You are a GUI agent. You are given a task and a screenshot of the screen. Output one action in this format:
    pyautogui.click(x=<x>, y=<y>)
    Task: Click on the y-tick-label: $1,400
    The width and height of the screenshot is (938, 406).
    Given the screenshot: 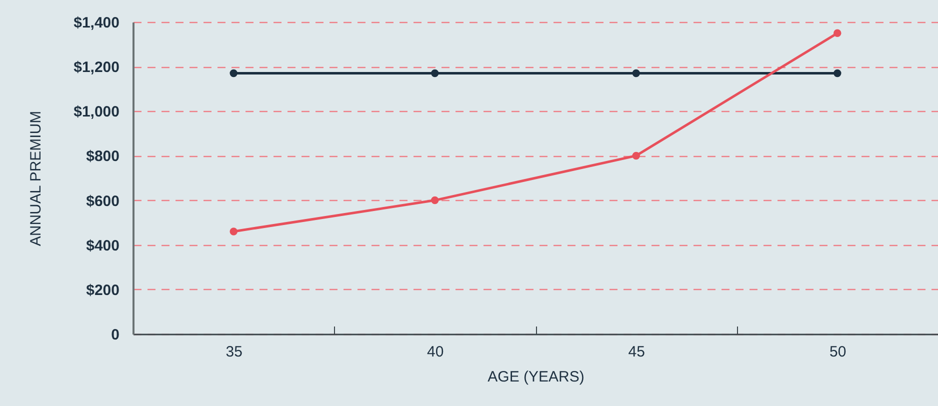 What is the action you would take?
    pyautogui.click(x=97, y=23)
    